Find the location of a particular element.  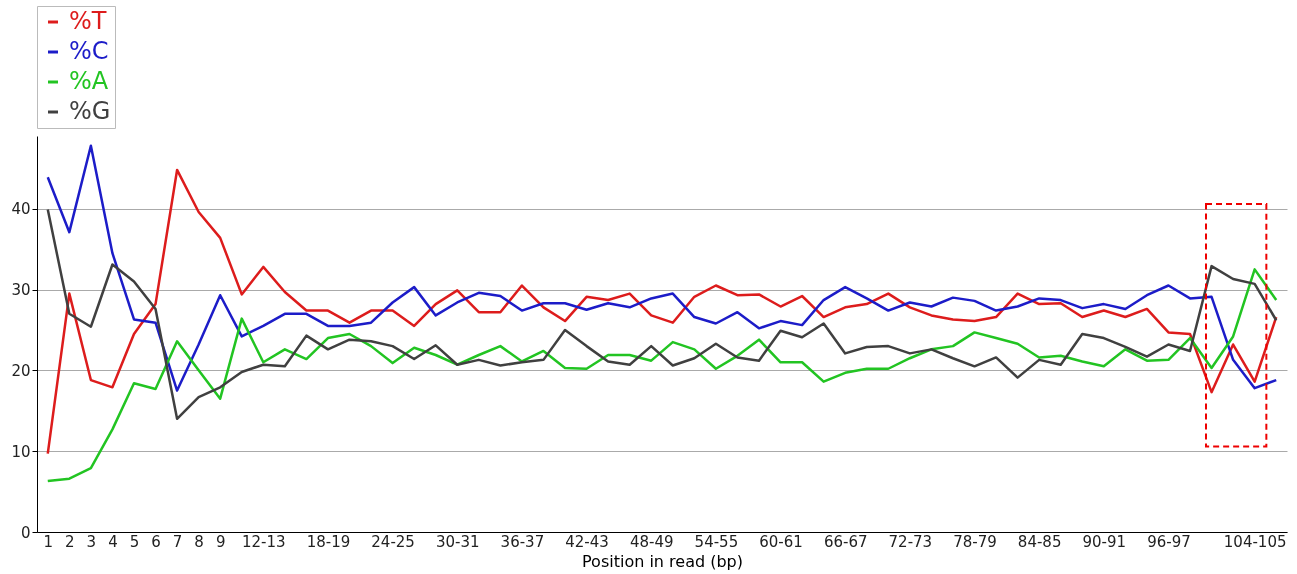

legend-label: %G is located at coordinates (90, 111).